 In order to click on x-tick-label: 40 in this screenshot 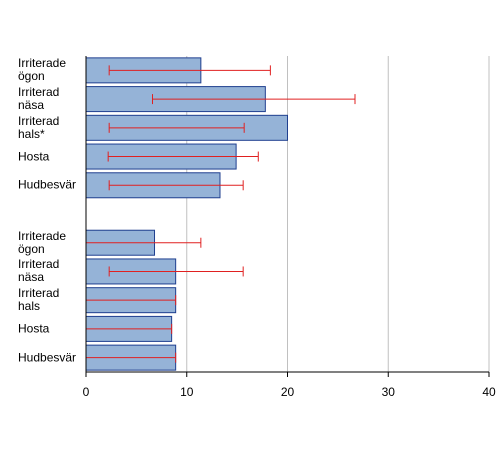, I will do `click(489, 392)`.